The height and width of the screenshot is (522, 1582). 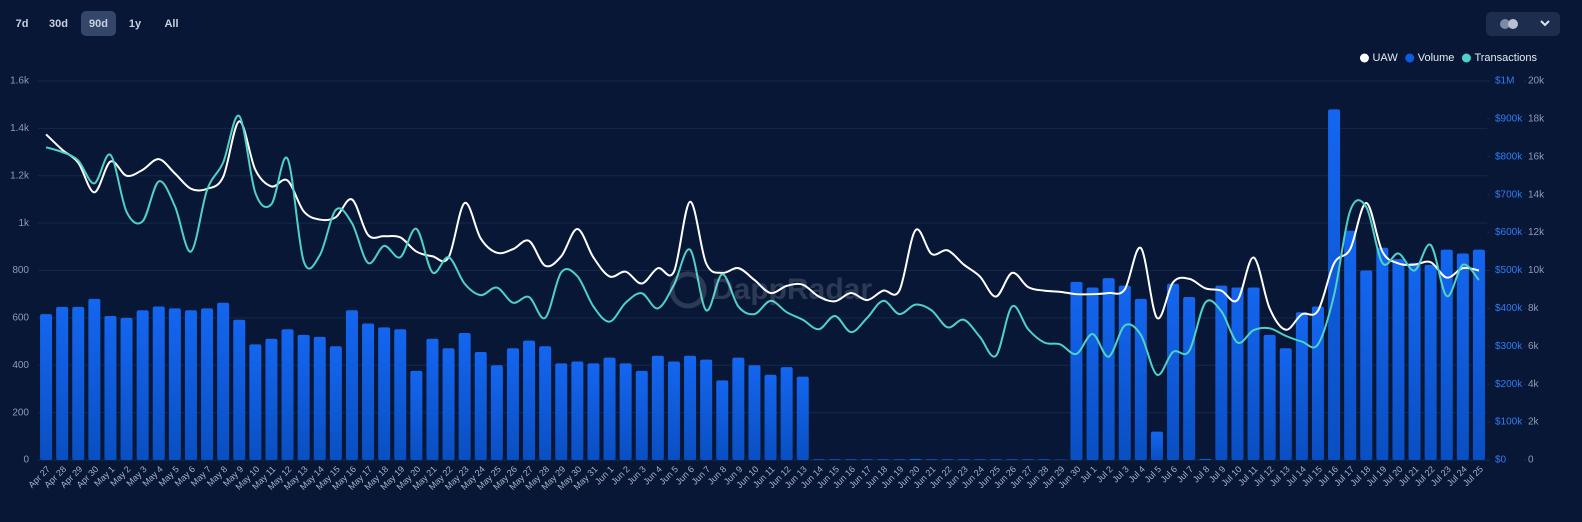 I want to click on y-tick-label: 1k, so click(x=24, y=223).